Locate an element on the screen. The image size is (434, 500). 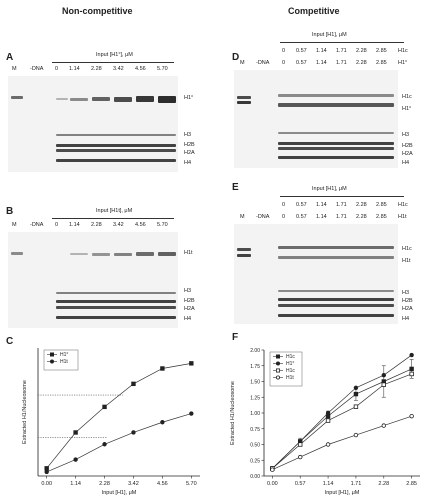
panel-letter: C is located at coordinates (10, 341).